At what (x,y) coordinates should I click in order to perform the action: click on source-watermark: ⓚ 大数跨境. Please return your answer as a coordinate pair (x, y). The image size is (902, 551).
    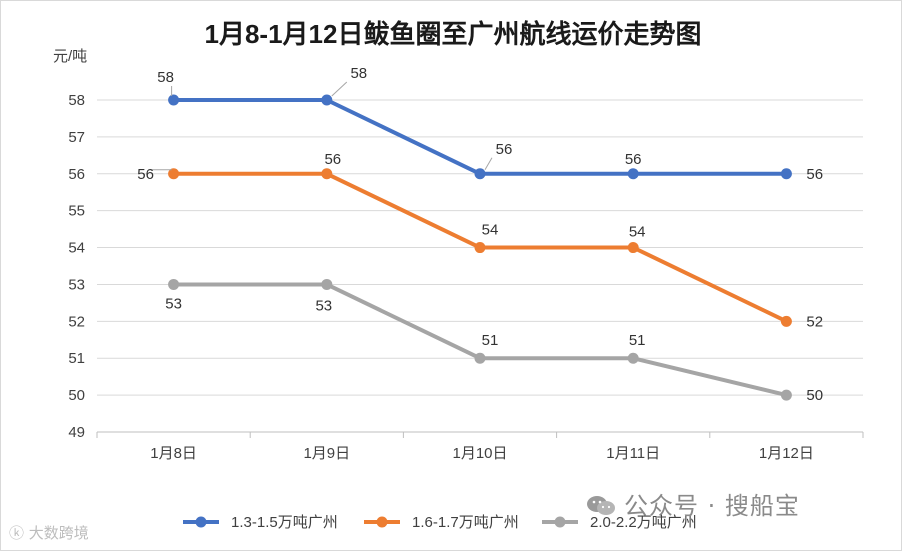
    Looking at the image, I should click on (49, 532).